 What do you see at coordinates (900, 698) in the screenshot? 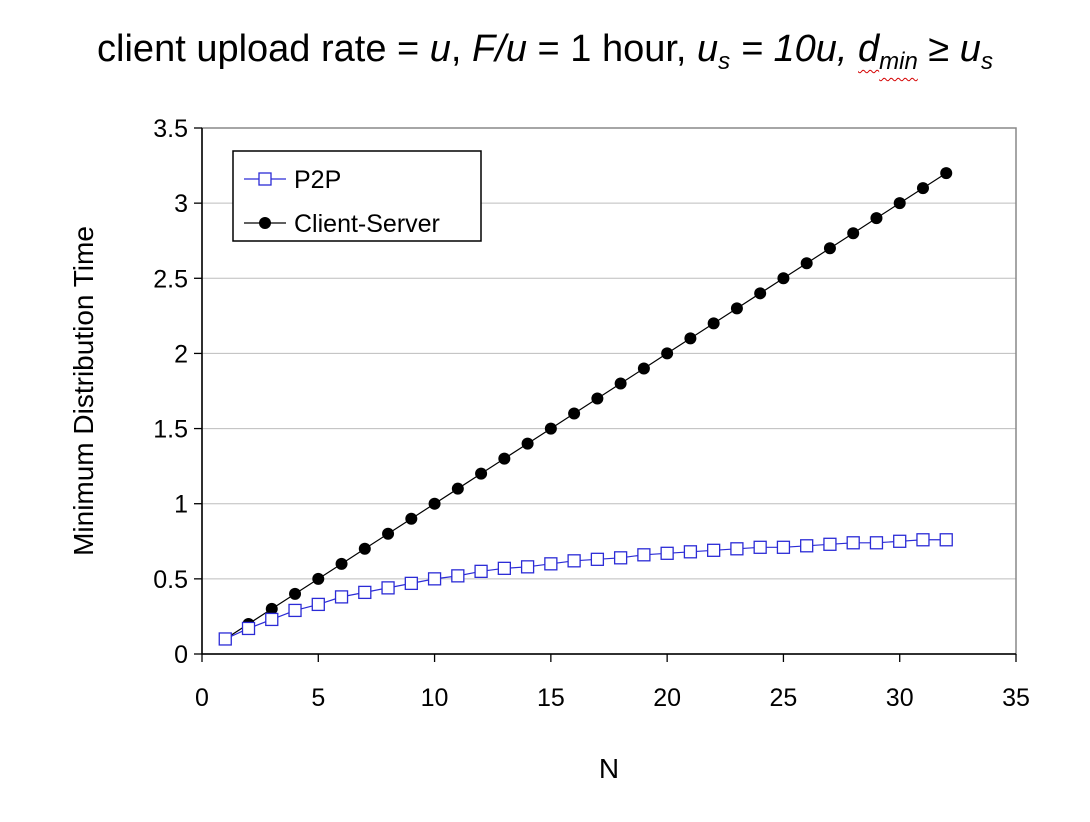
I see `x-tick-label: 30` at bounding box center [900, 698].